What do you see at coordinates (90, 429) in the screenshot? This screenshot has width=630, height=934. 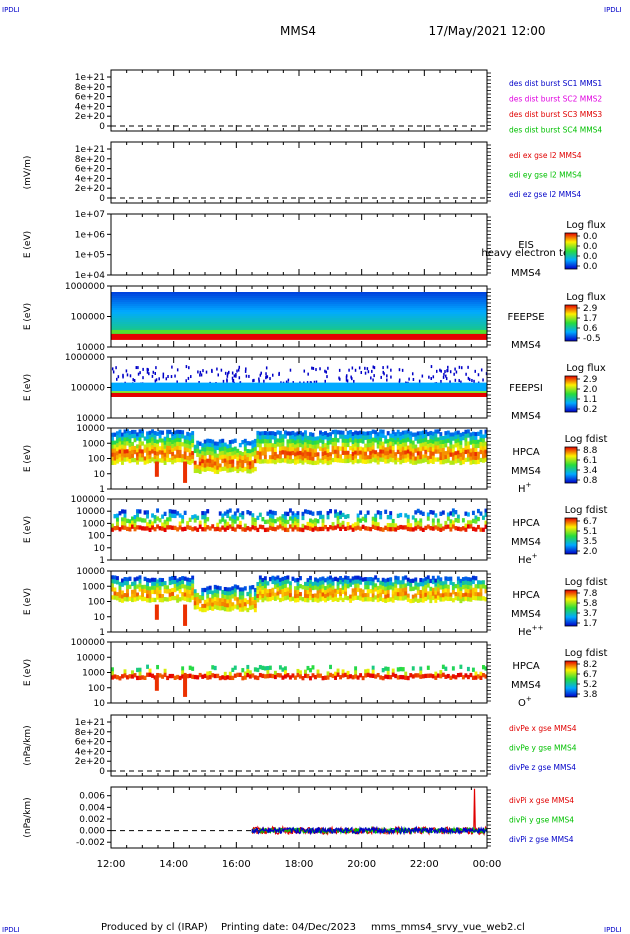 I see `y-tick-label: 10000` at bounding box center [90, 429].